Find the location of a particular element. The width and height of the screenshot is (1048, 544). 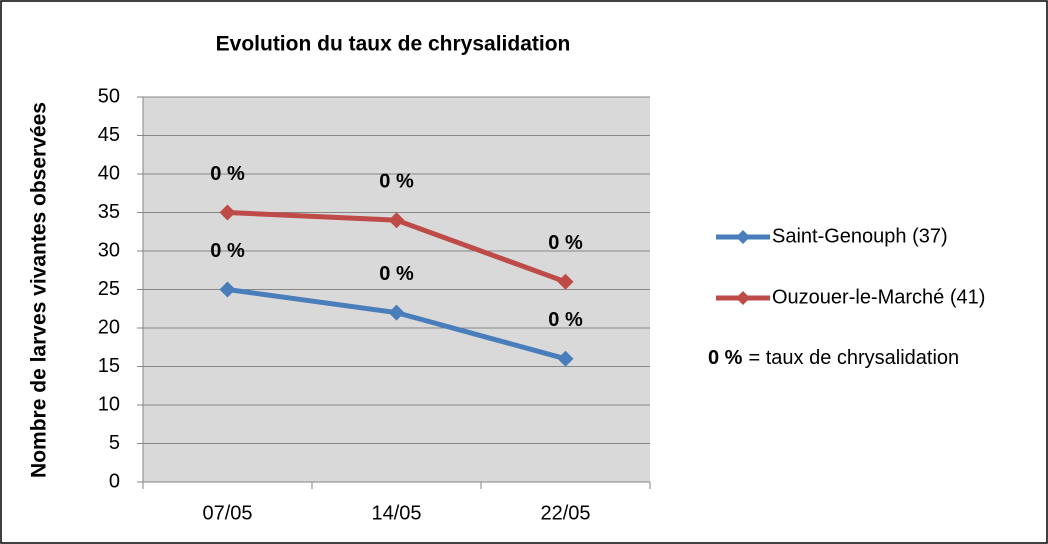

y-axis-label: Nombre de larves vivantes observées is located at coordinates (39, 290).